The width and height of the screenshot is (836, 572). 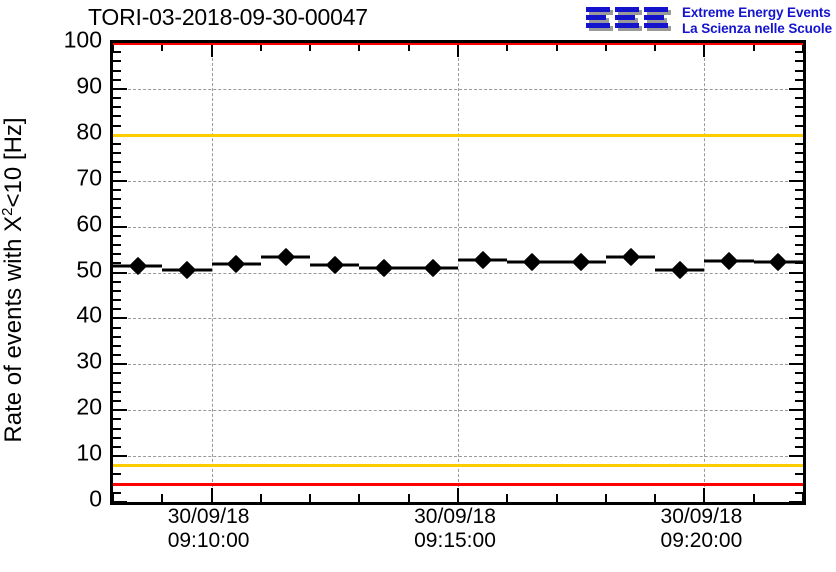 I want to click on y-axis-tick-label: 10, so click(x=89, y=452).